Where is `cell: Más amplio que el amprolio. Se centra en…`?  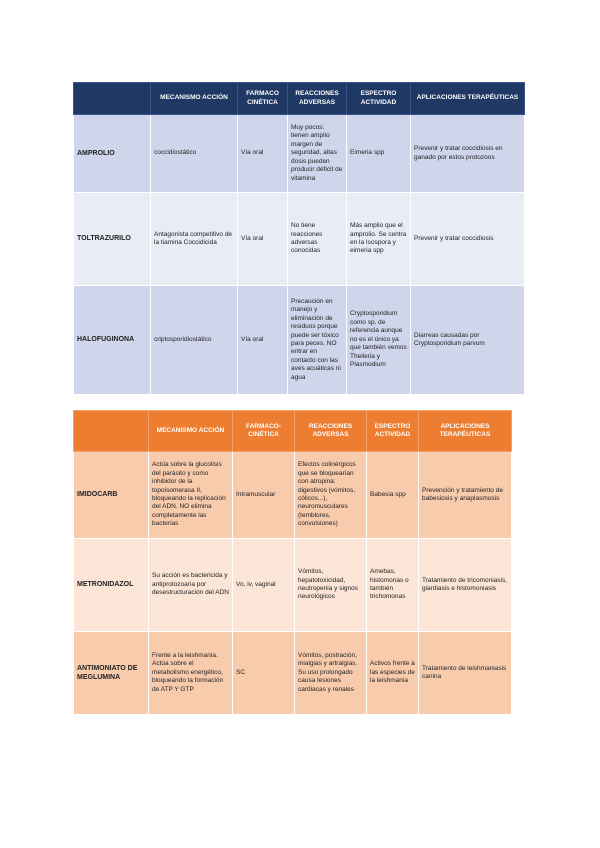 cell: Más amplio que el amprolio. Se centra en… is located at coordinates (378, 239).